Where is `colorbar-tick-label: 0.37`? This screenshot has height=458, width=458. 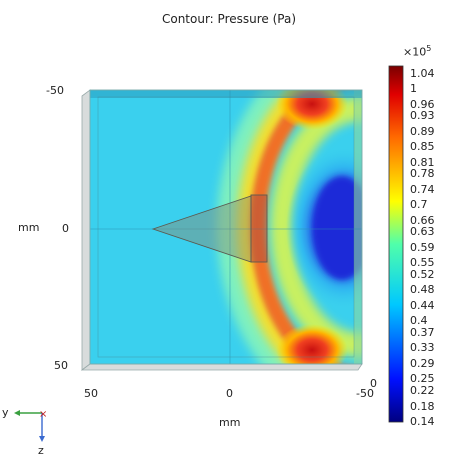
colorbar-tick-label: 0.37 is located at coordinates (422, 332).